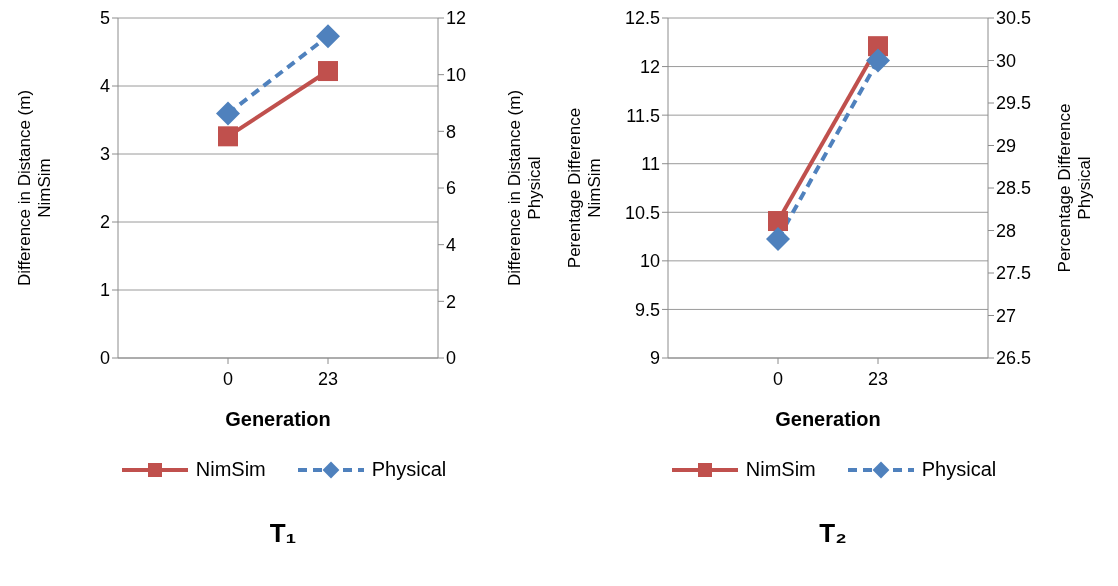  What do you see at coordinates (1014, 18) in the screenshot?
I see `y2-tick-label: 30.5` at bounding box center [1014, 18].